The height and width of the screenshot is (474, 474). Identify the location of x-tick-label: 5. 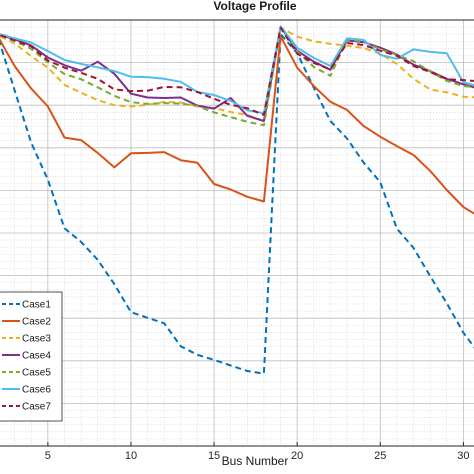
(48, 456).